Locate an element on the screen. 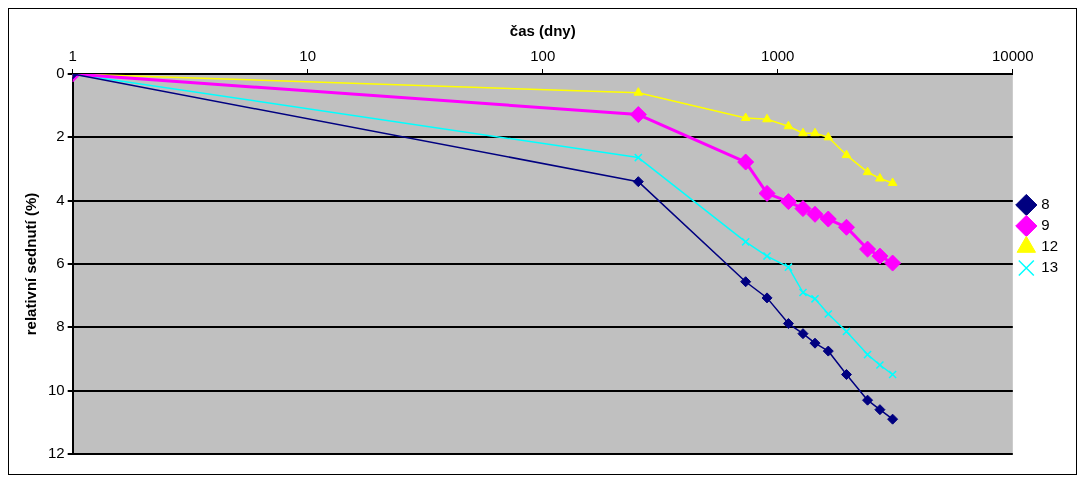  legend-label: 8 is located at coordinates (1045, 204).